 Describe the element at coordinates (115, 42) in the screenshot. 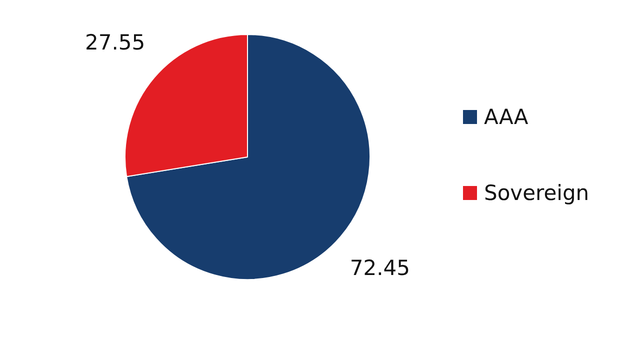

I see `data-label: 27.55` at that location.